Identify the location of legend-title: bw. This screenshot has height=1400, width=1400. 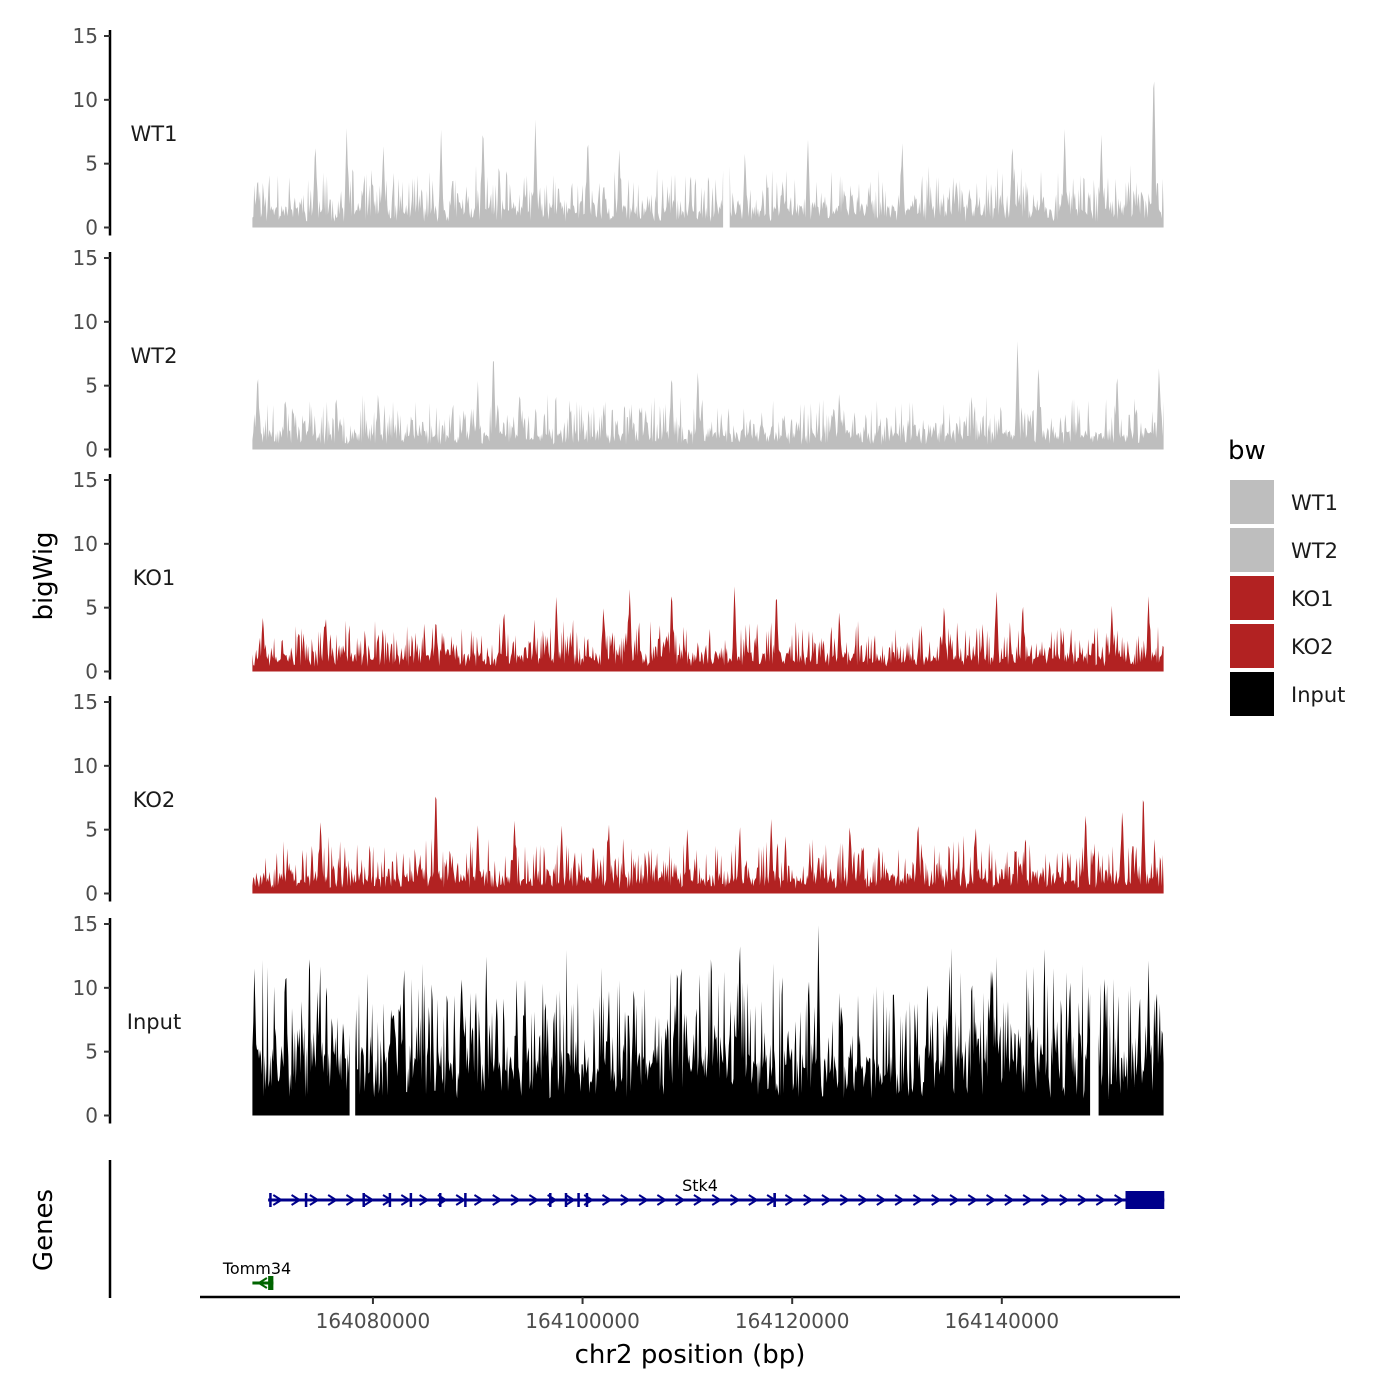
(1247, 451).